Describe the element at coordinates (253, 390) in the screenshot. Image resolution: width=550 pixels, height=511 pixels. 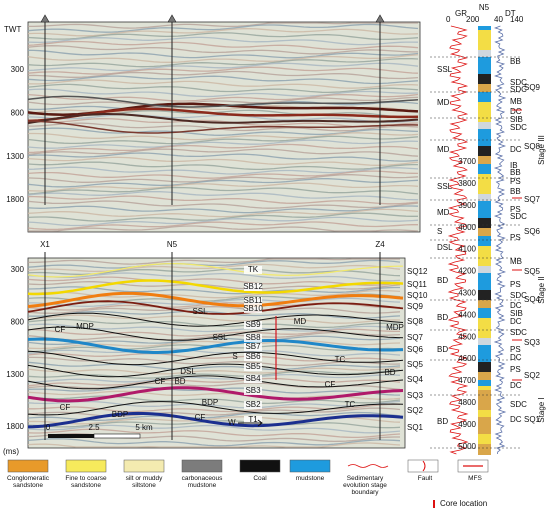
I see `horizon-label: SB3` at that location.